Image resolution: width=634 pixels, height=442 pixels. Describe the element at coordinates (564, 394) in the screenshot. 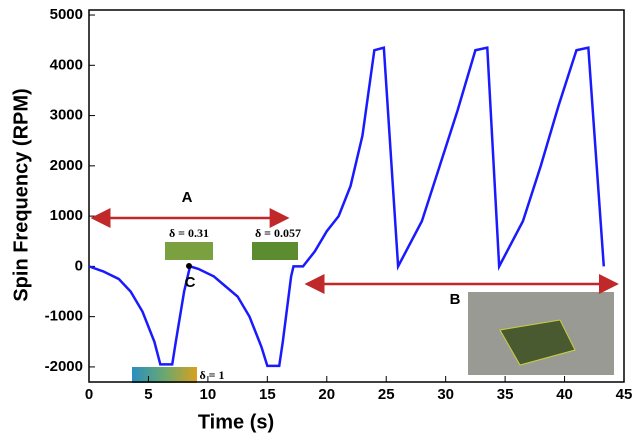

I see `x-tick-label: 40` at that location.